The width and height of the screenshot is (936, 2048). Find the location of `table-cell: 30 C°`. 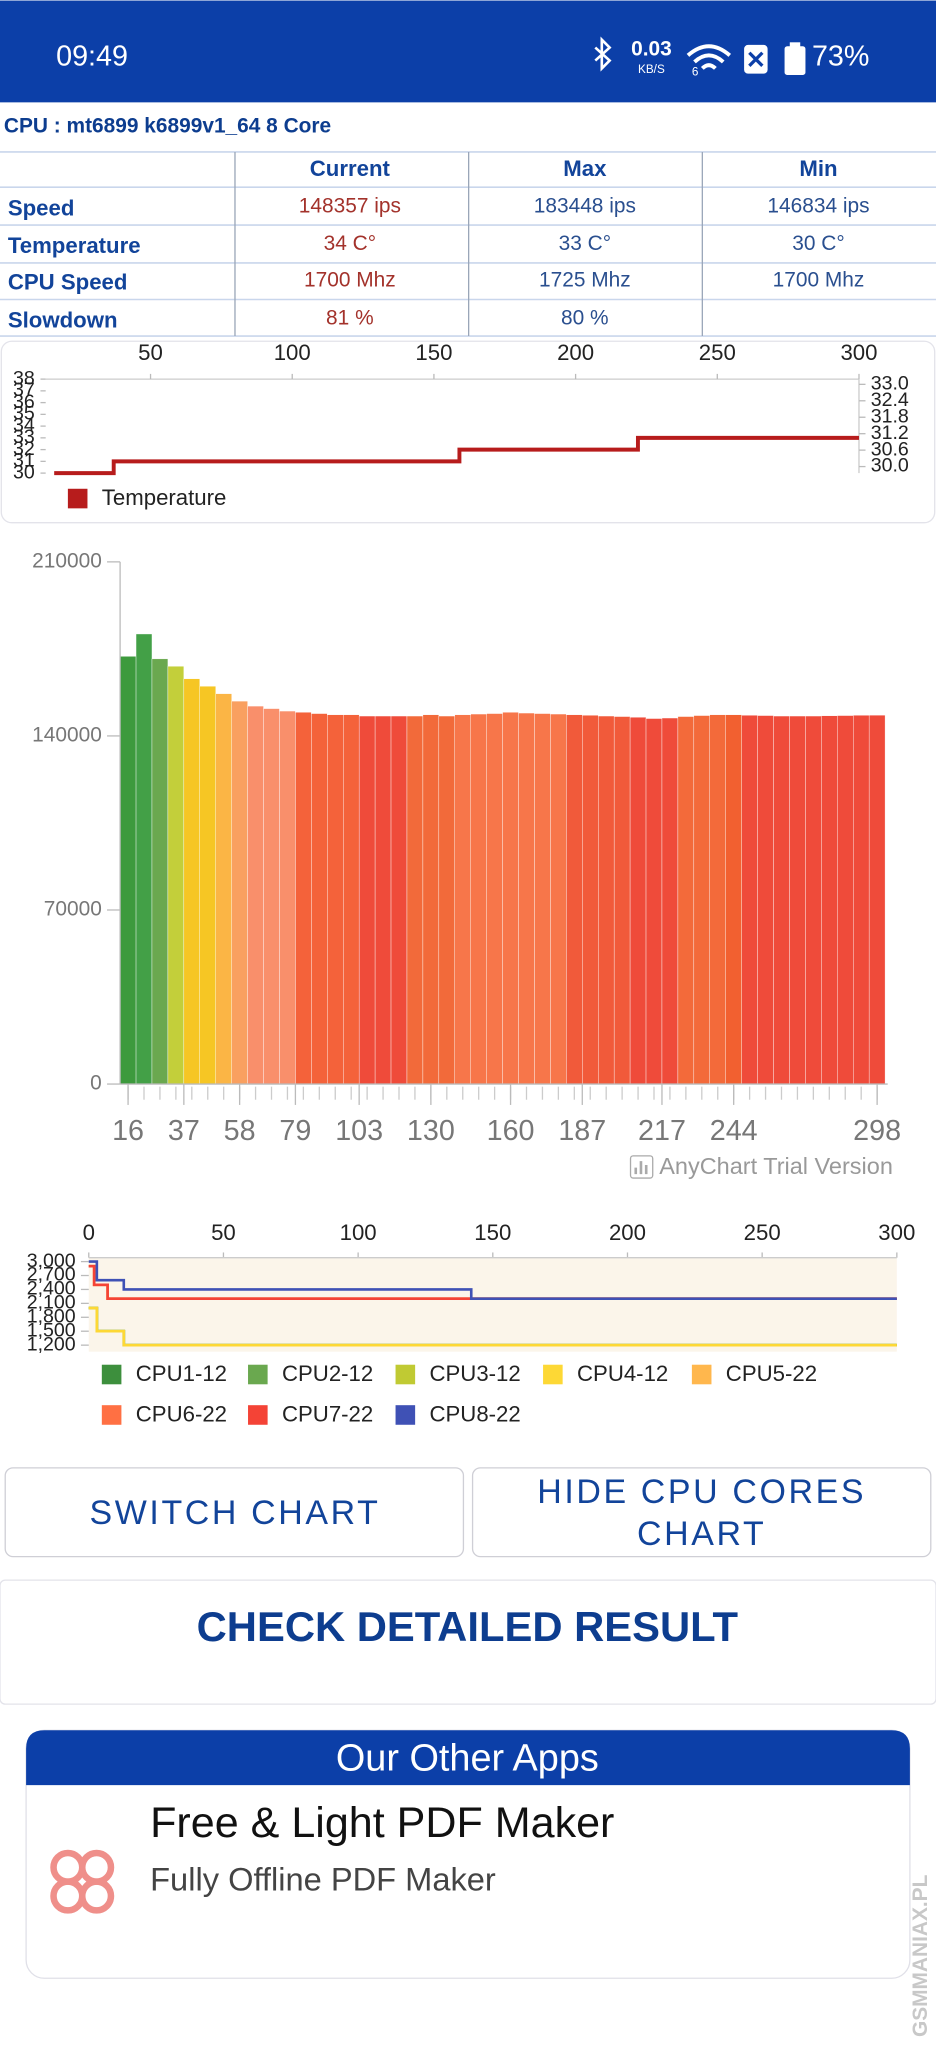

table-cell: 30 C° is located at coordinates (818, 243).